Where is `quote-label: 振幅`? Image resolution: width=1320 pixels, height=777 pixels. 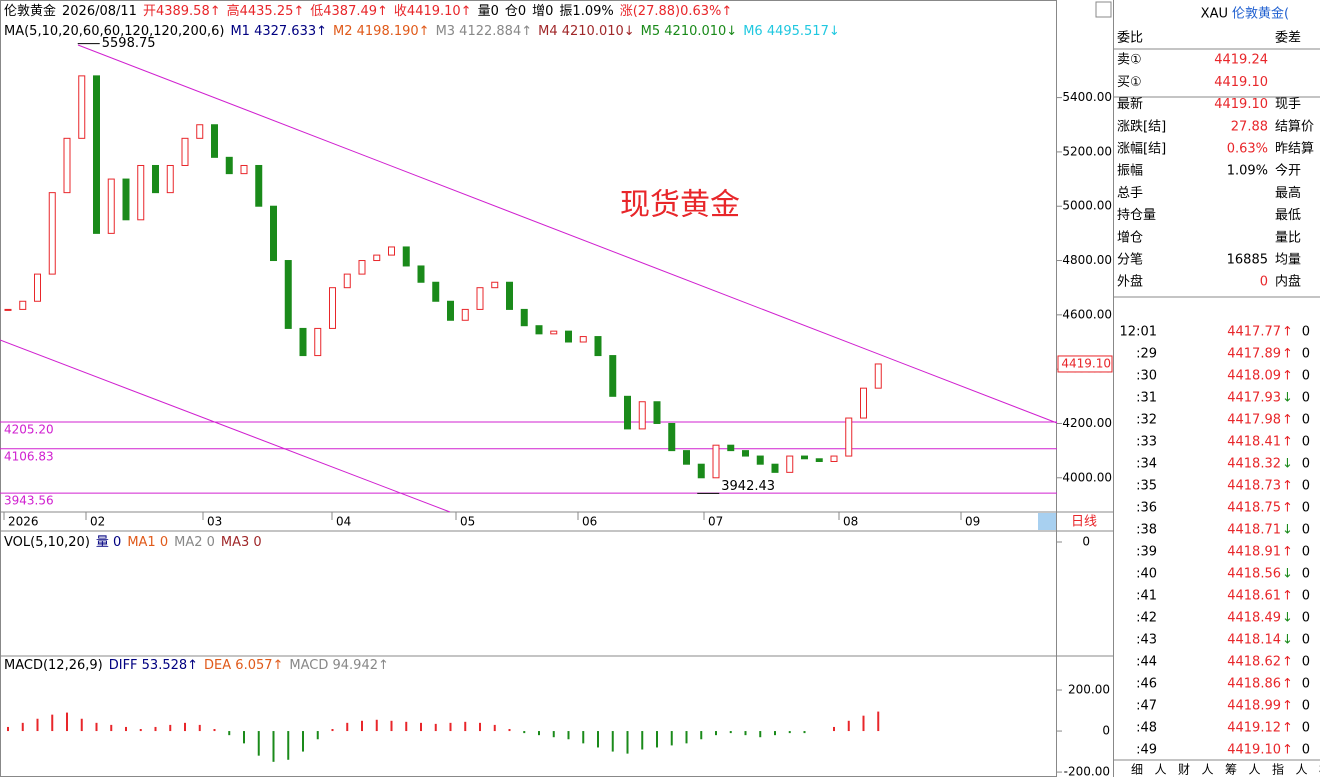 quote-label: 振幅 is located at coordinates (1130, 171).